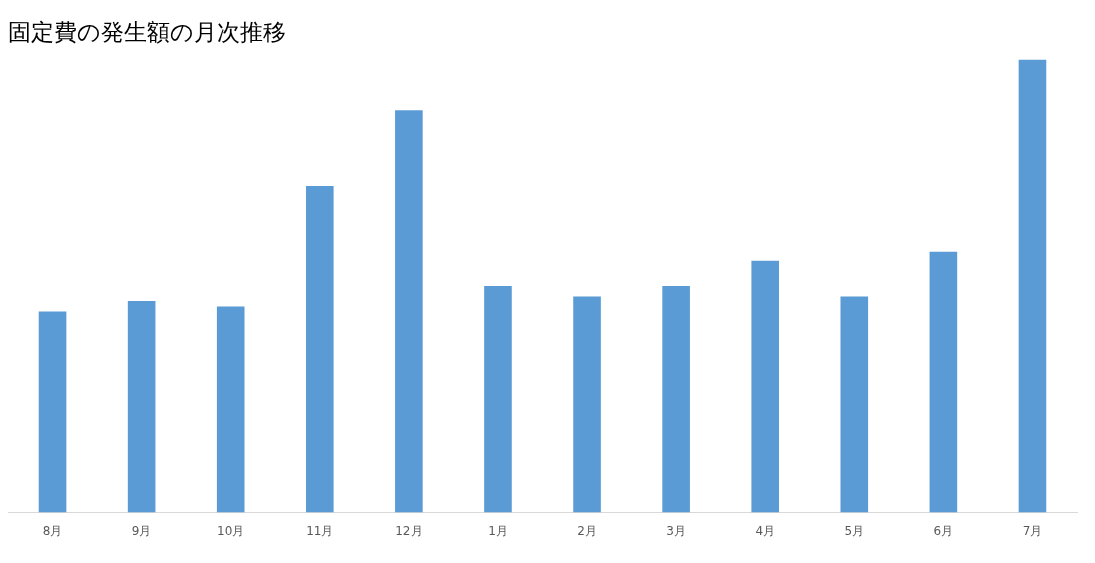 This screenshot has height=563, width=1095. I want to click on x-tick-label: 5月, so click(854, 530).